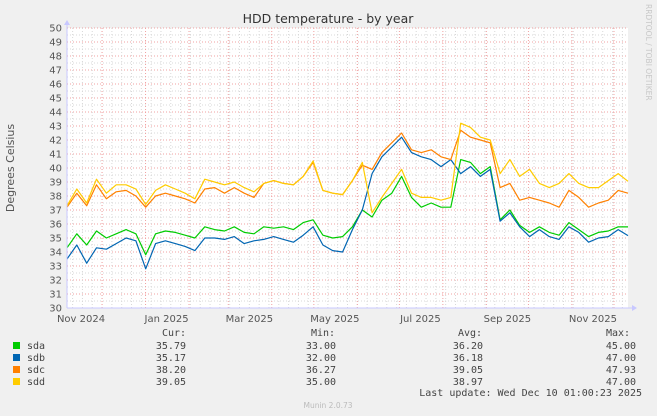  I want to click on y-tick-label: 42, so click(55, 141).